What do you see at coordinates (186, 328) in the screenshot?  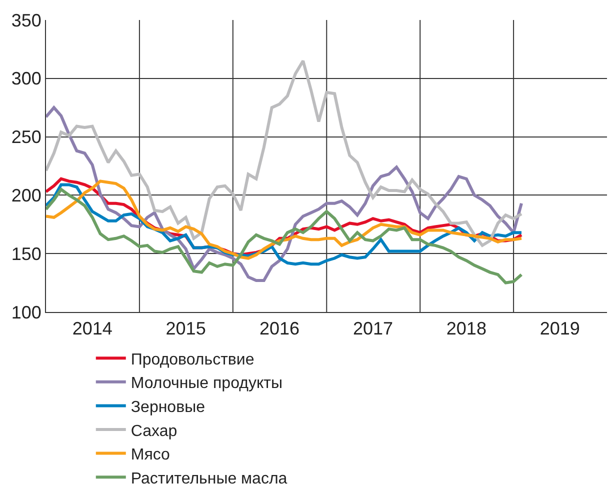 I see `x-tick-label: 2015` at bounding box center [186, 328].